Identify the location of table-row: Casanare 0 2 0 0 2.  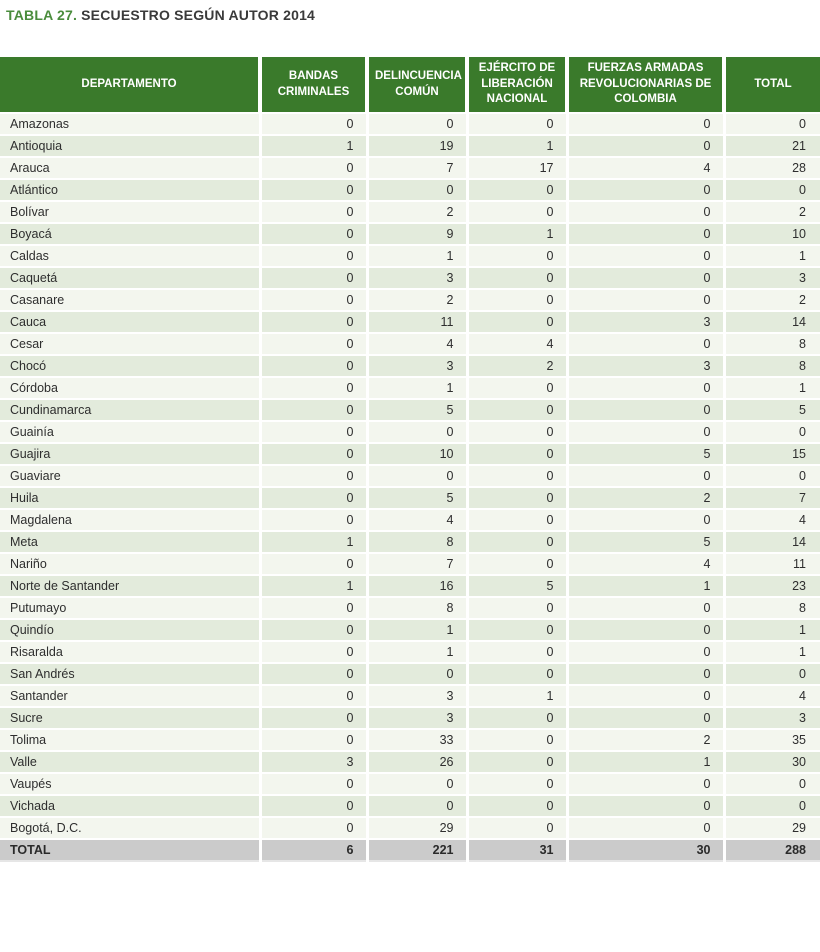
(410, 300).